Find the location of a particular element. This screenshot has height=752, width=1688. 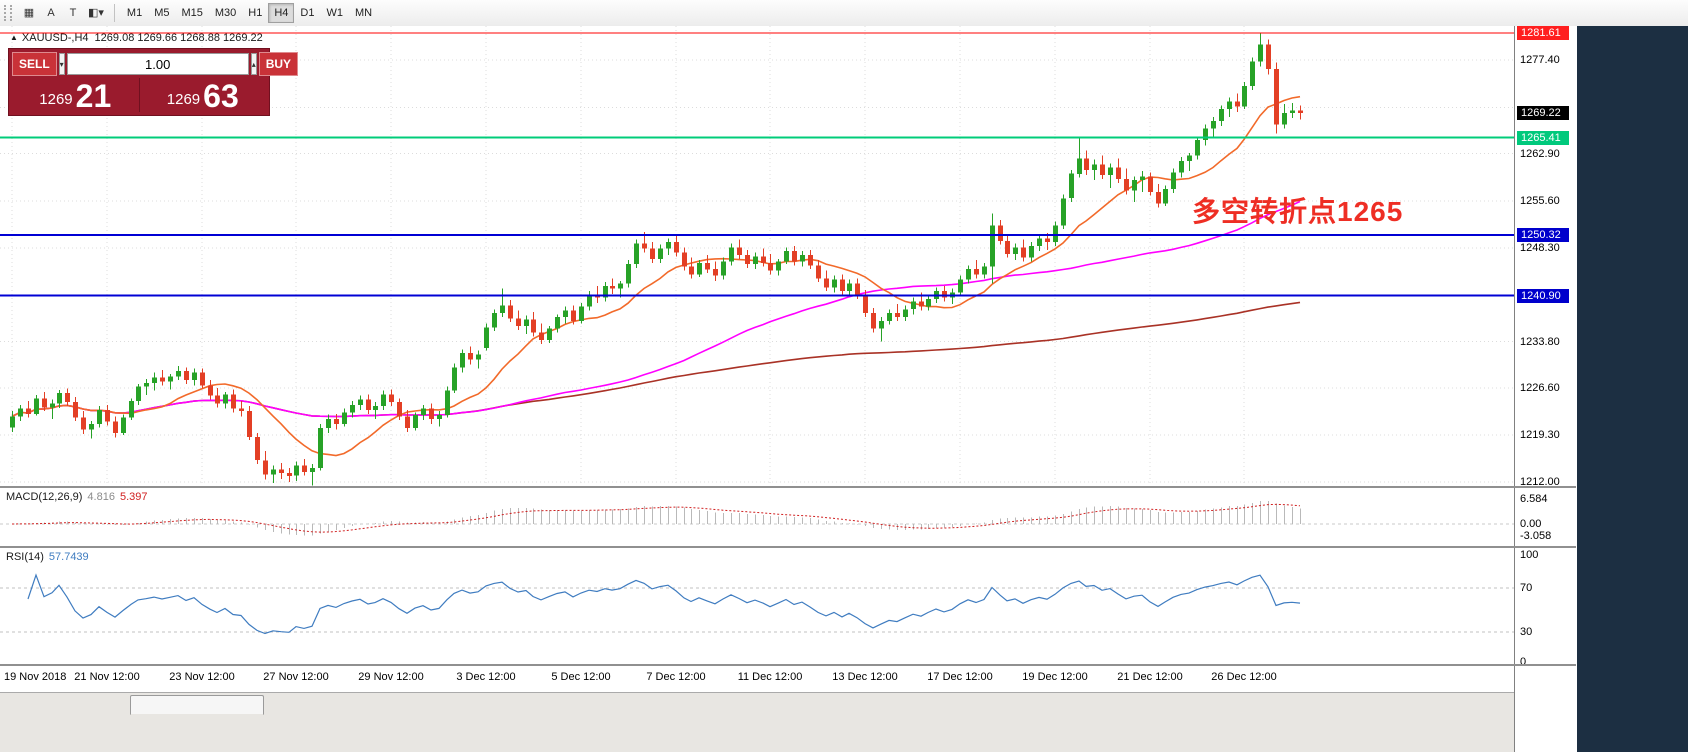

volume-input is located at coordinates (157, 64).